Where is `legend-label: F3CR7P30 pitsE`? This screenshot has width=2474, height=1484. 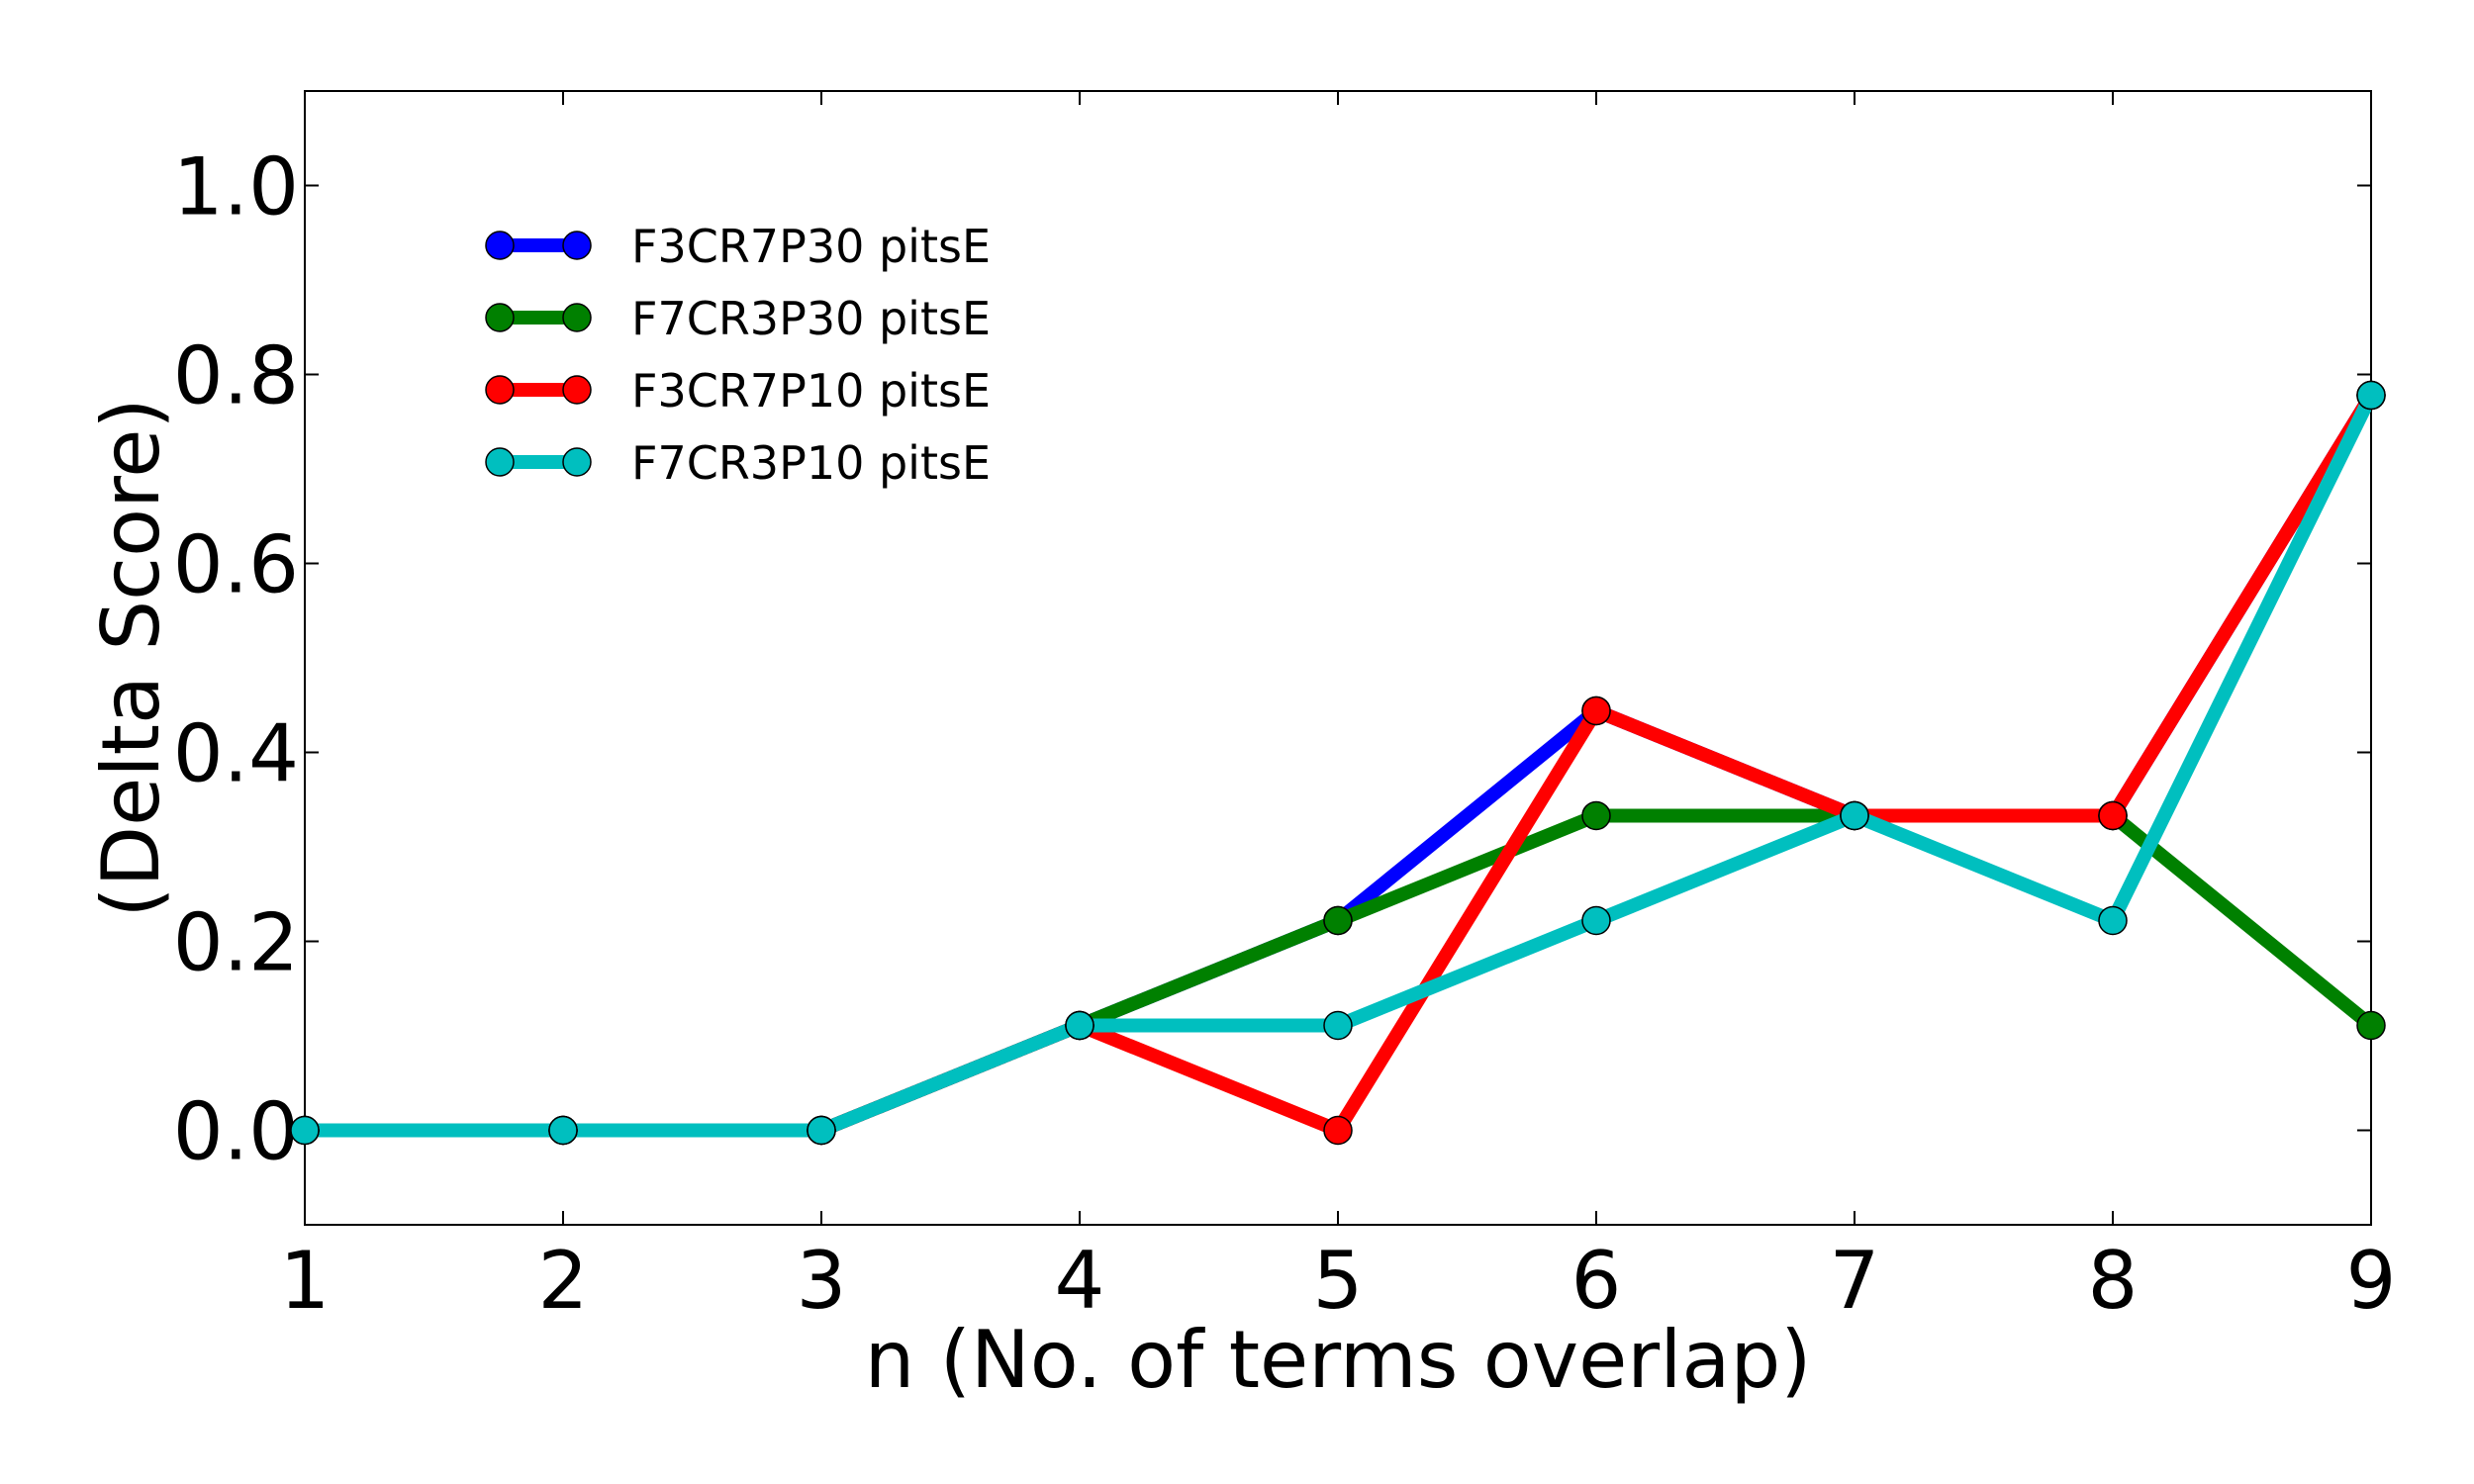 legend-label: F3CR7P30 pitsE is located at coordinates (811, 246).